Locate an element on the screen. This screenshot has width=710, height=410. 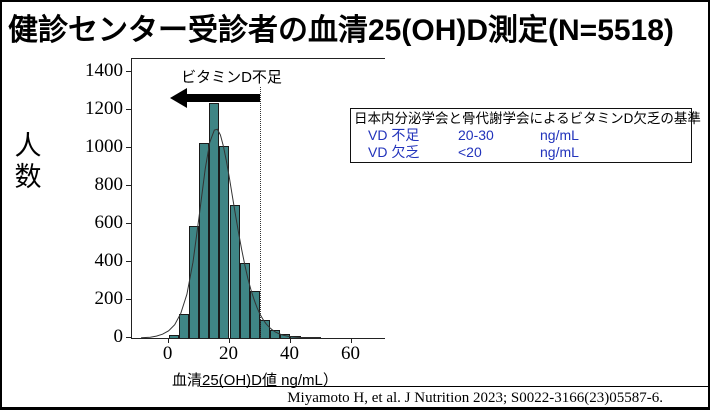
criteria-box-title: 日本内分泌学会と骨代謝学会によるビタミンD欠乏の基準 is located at coordinates (527, 118).